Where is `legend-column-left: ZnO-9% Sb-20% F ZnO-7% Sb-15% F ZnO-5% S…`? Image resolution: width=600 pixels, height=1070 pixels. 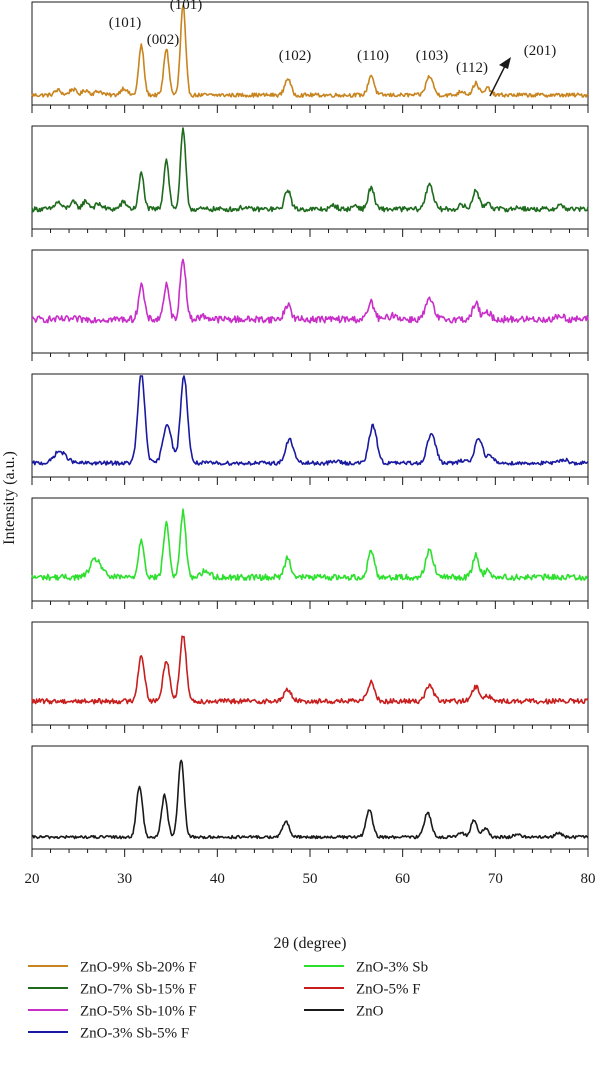
legend-column-left: ZnO-9% Sb-20% F ZnO-7% Sb-15% F ZnO-5% S… is located at coordinates (112, 1000).